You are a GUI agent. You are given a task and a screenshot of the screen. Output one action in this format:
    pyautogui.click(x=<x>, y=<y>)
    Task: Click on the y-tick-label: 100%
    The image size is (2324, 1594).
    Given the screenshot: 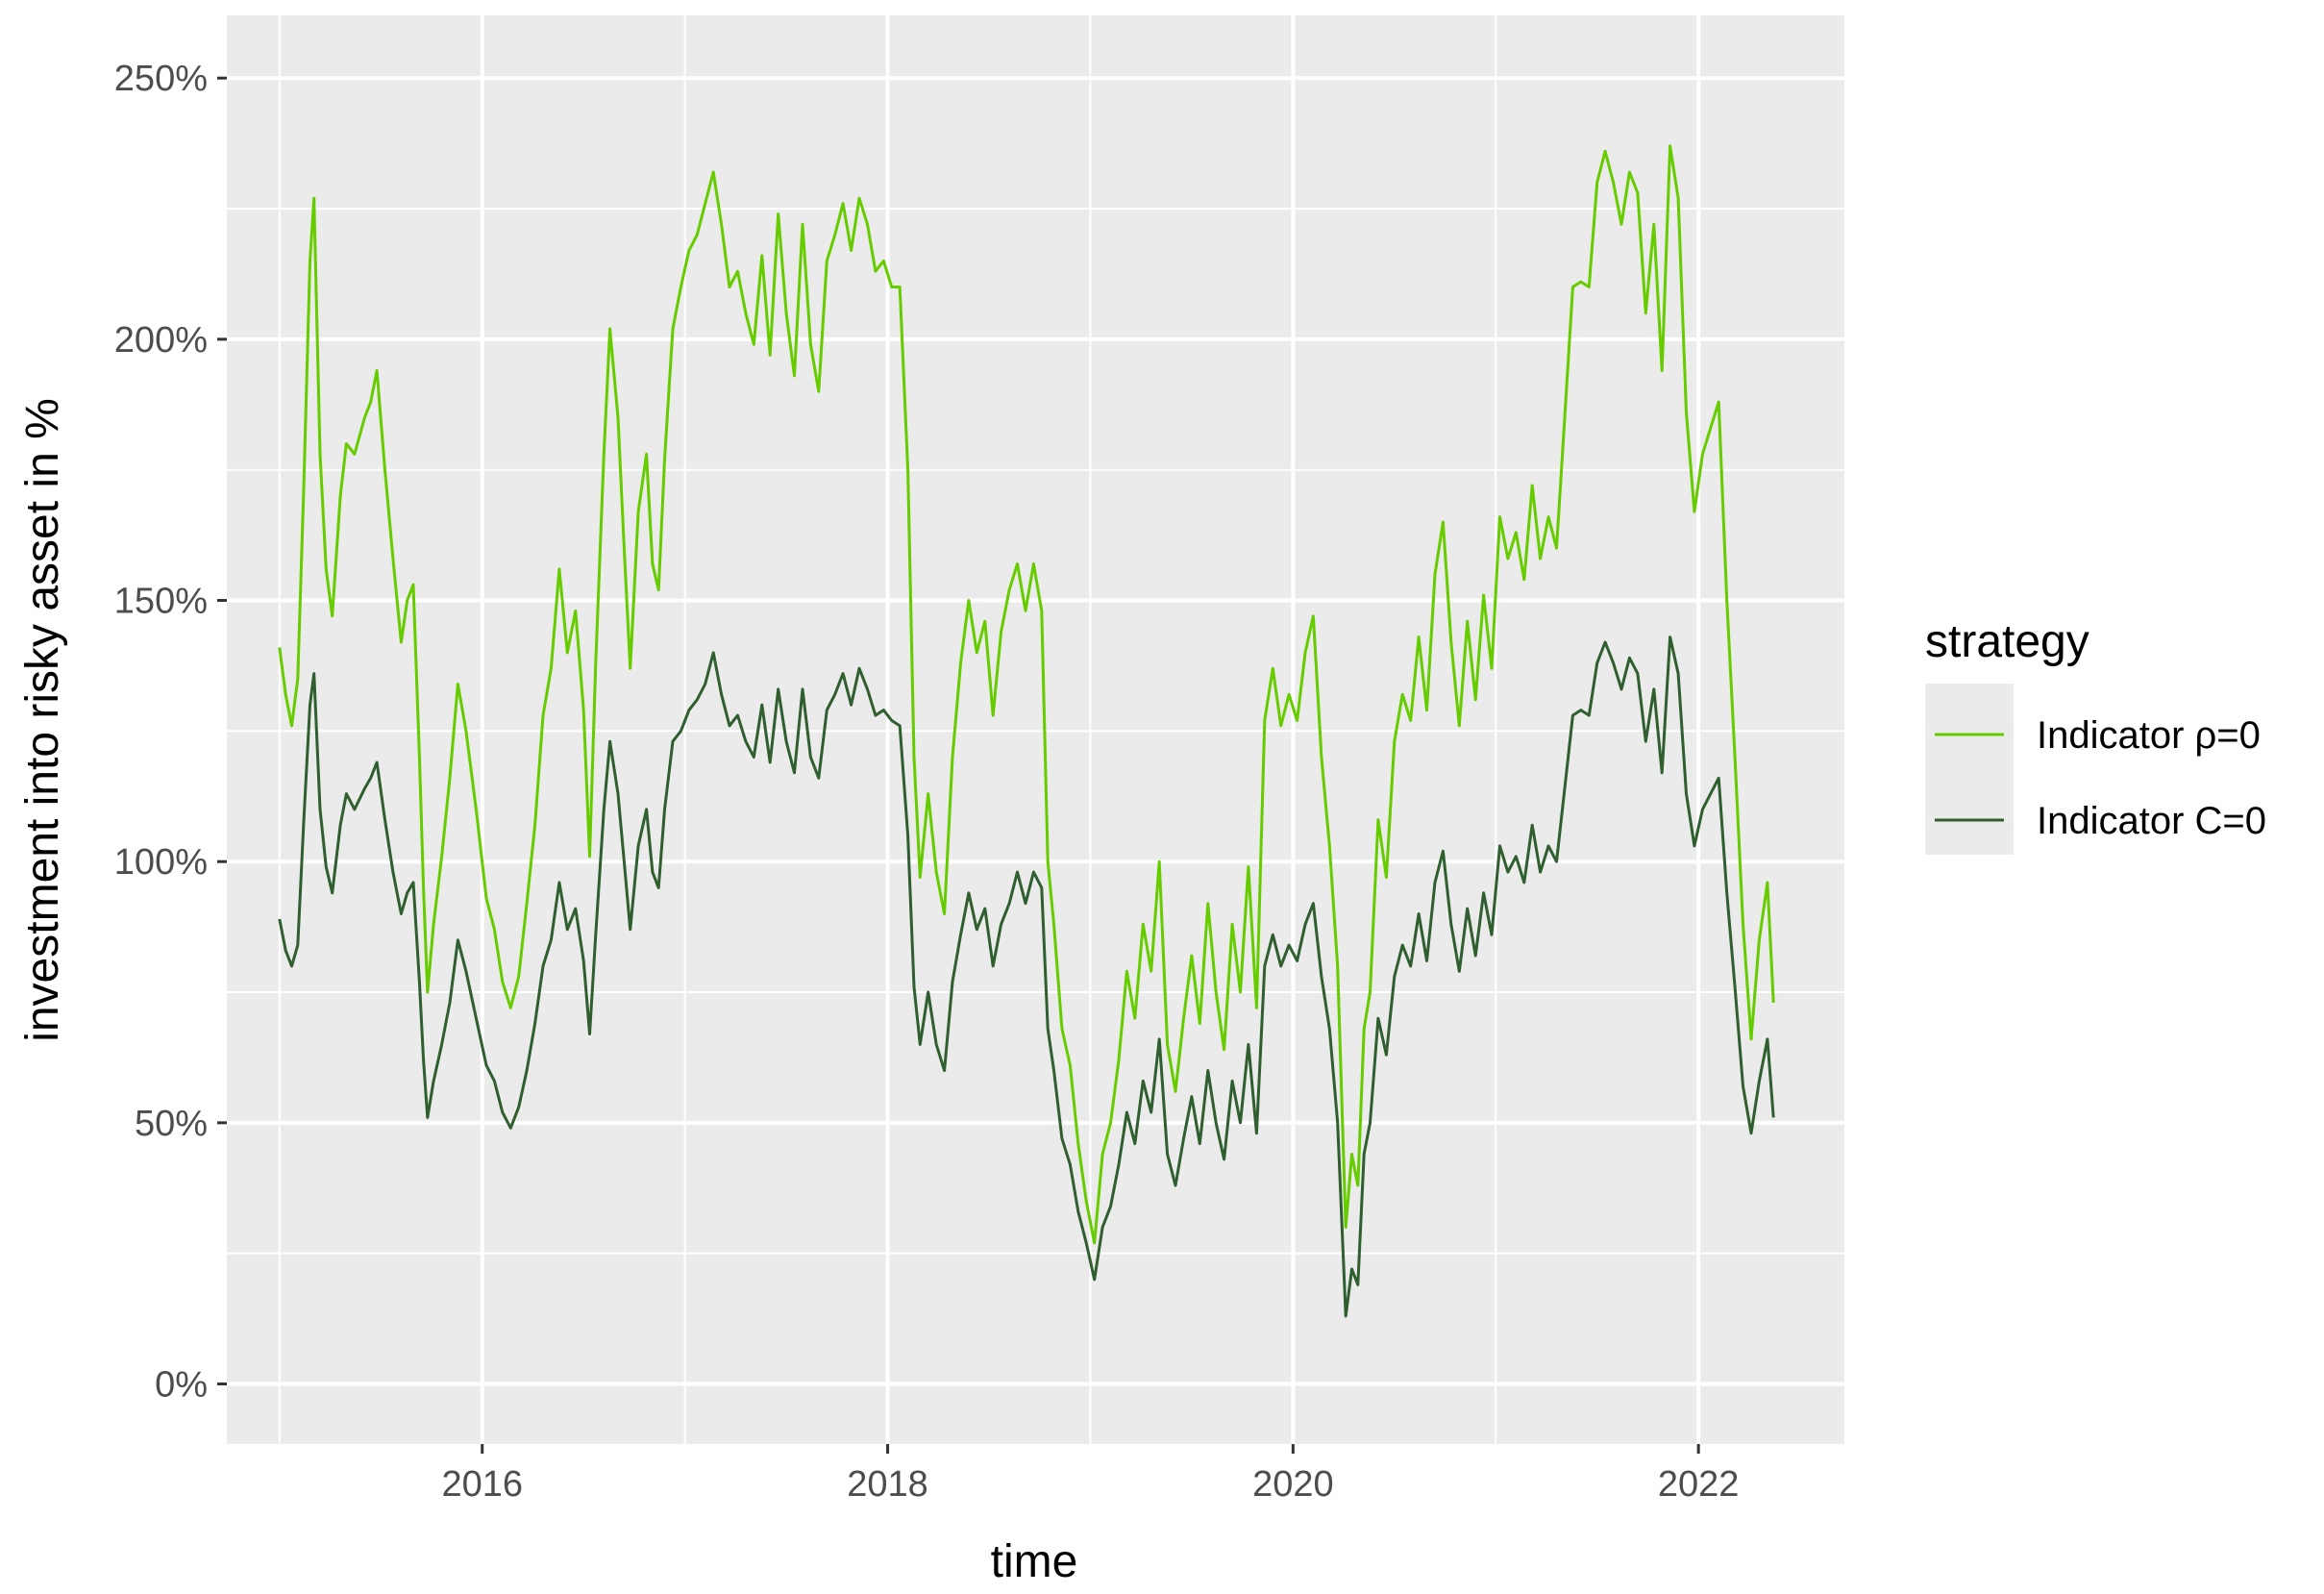 What is the action you would take?
    pyautogui.click(x=161, y=863)
    